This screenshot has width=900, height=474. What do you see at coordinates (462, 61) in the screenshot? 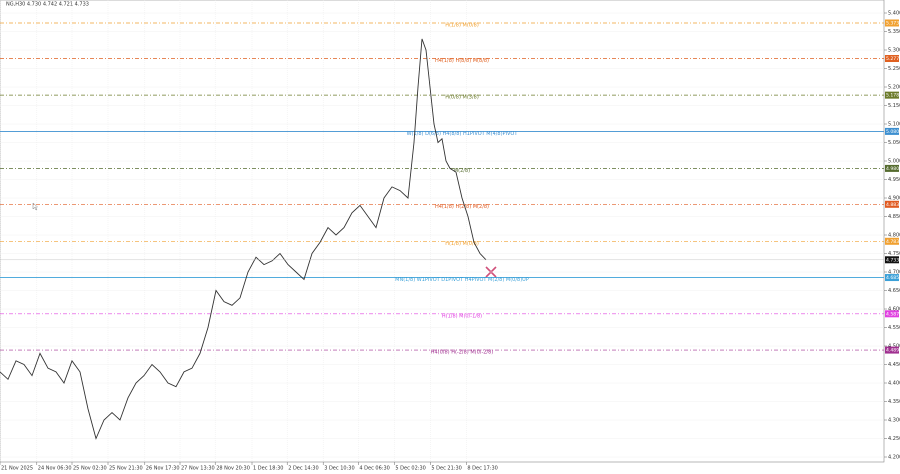
I see `level-label: H4(1/8) H(8/8) M(8/8)` at bounding box center [462, 61].